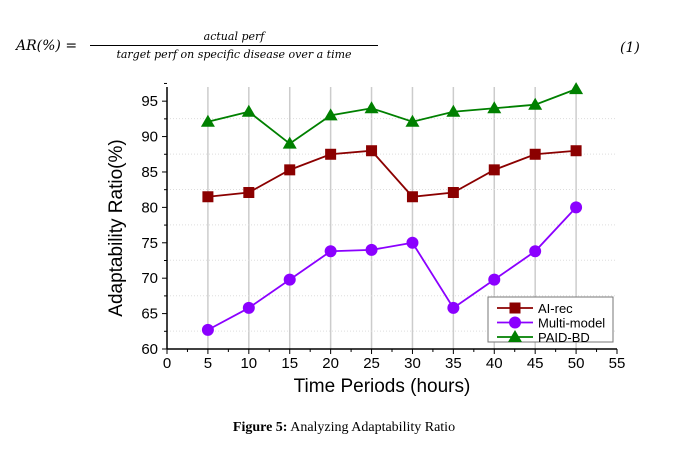 The image size is (688, 451). What do you see at coordinates (412, 363) in the screenshot?
I see `x-tick-label: 30` at bounding box center [412, 363].